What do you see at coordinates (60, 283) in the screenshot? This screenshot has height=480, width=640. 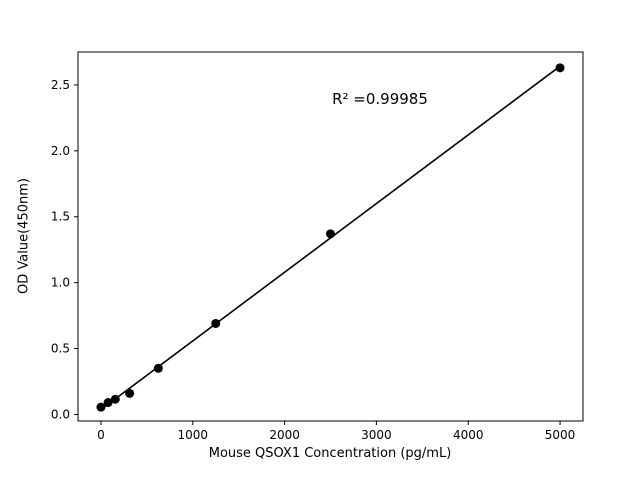 I see `y-tick-label: 1.0` at bounding box center [60, 283].